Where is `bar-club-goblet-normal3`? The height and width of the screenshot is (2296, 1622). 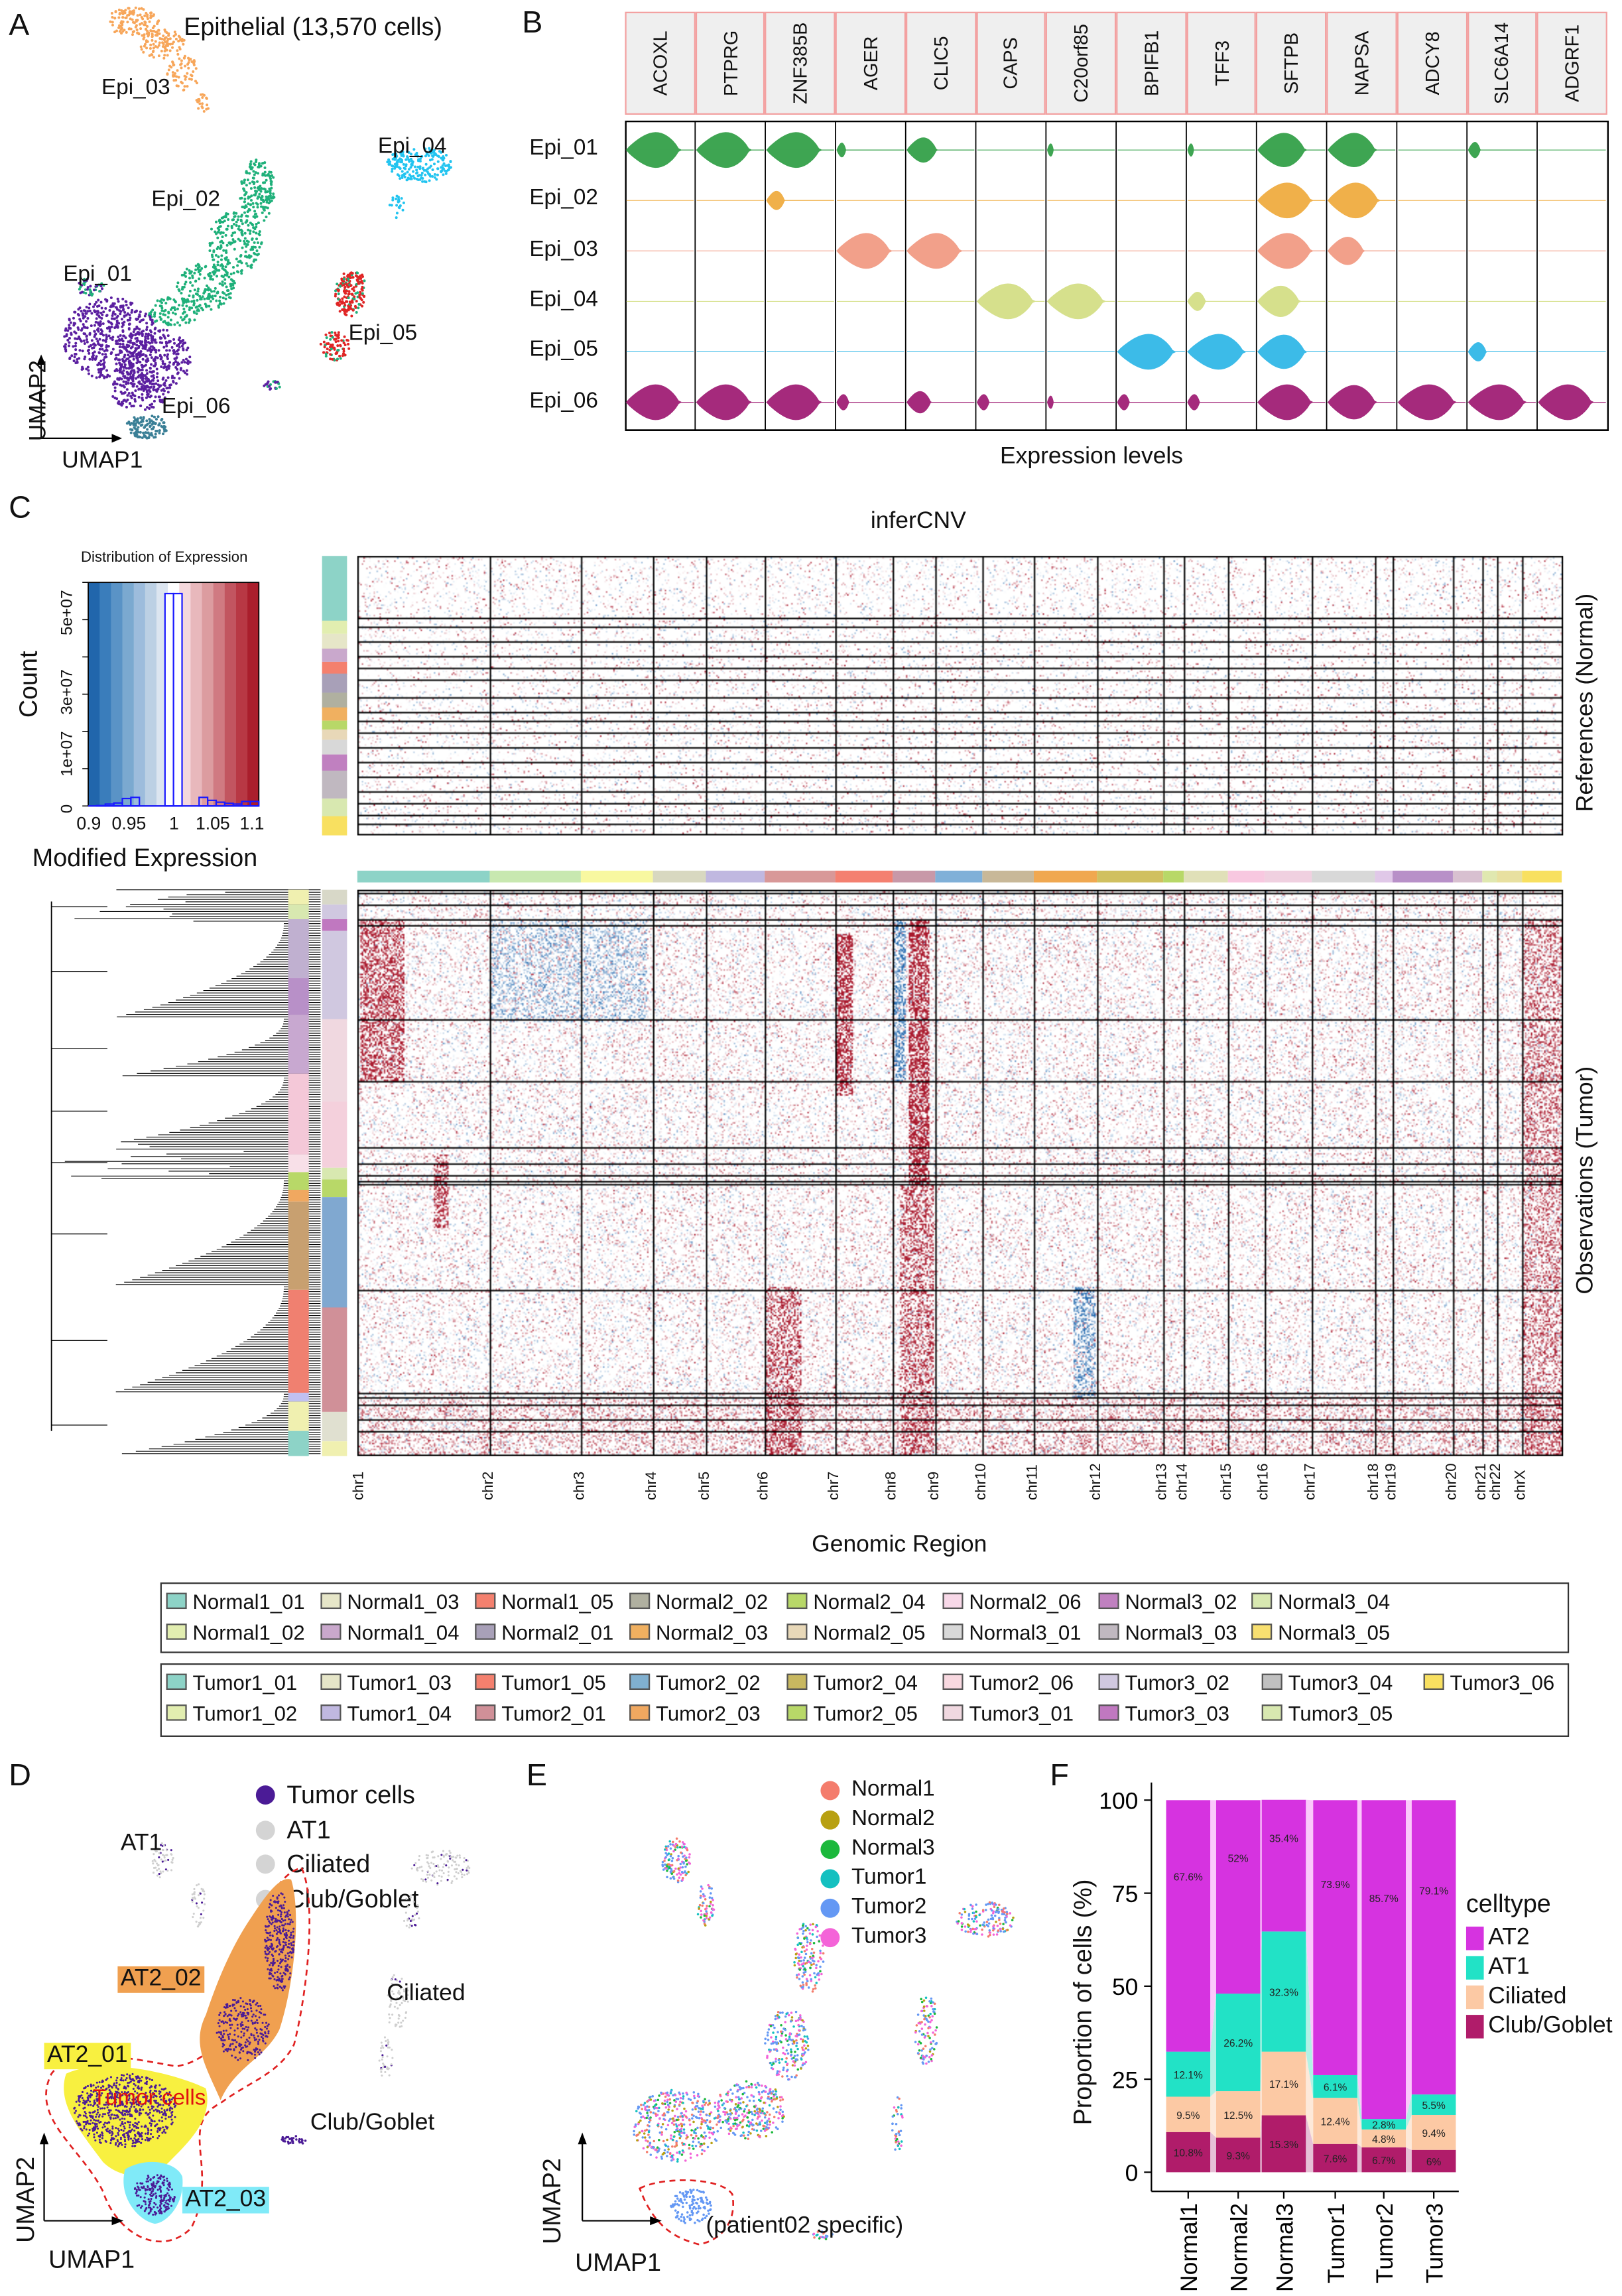
bar-club-goblet-normal3 is located at coordinates (1283, 2144).